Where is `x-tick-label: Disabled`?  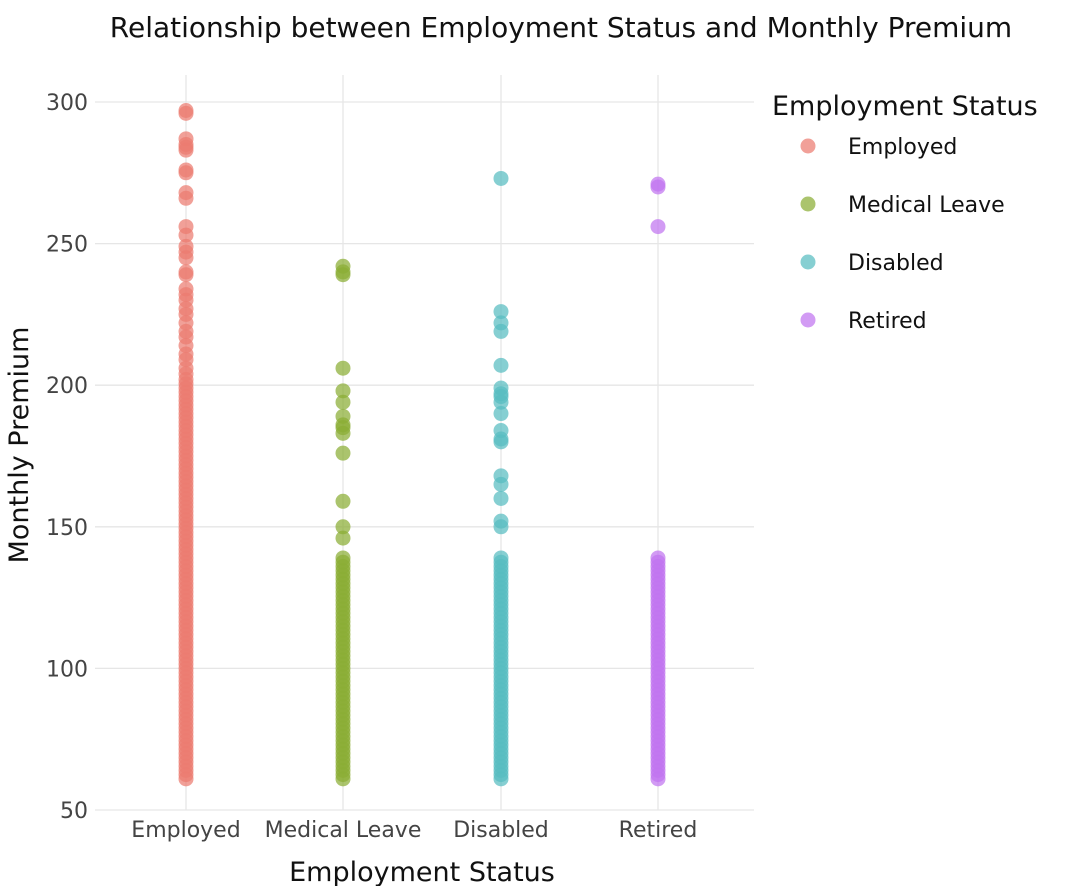 x-tick-label: Disabled is located at coordinates (501, 830).